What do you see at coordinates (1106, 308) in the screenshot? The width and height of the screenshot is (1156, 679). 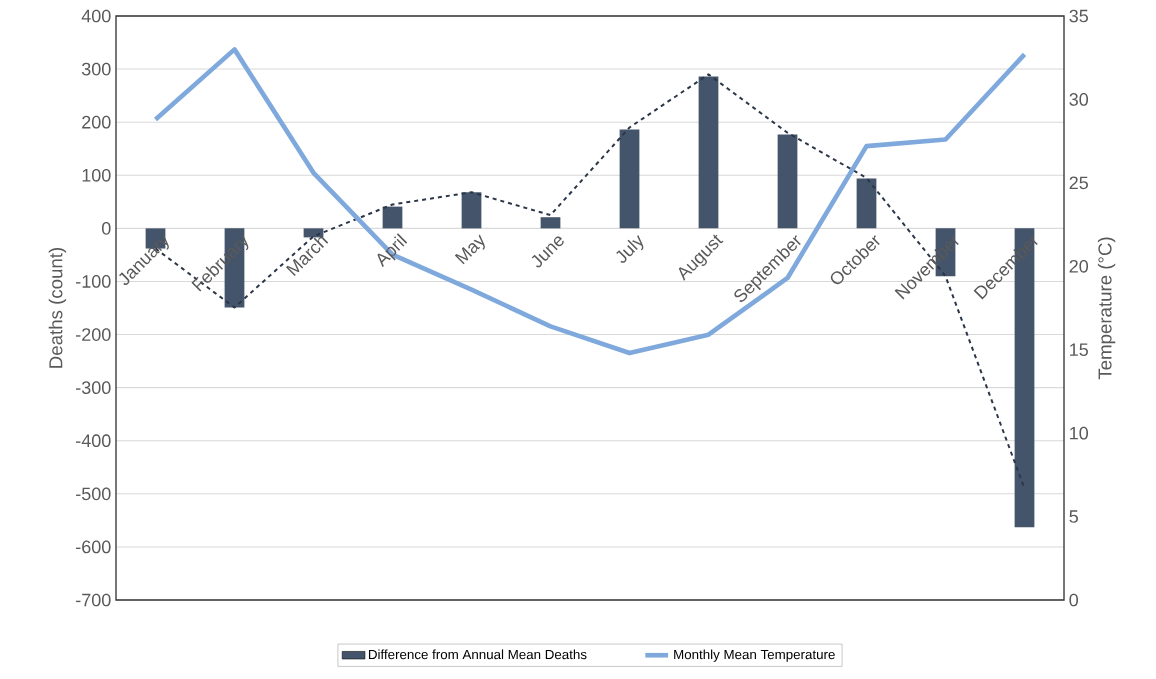 I see `y2-axis-title: Temperature (°C)` at bounding box center [1106, 308].